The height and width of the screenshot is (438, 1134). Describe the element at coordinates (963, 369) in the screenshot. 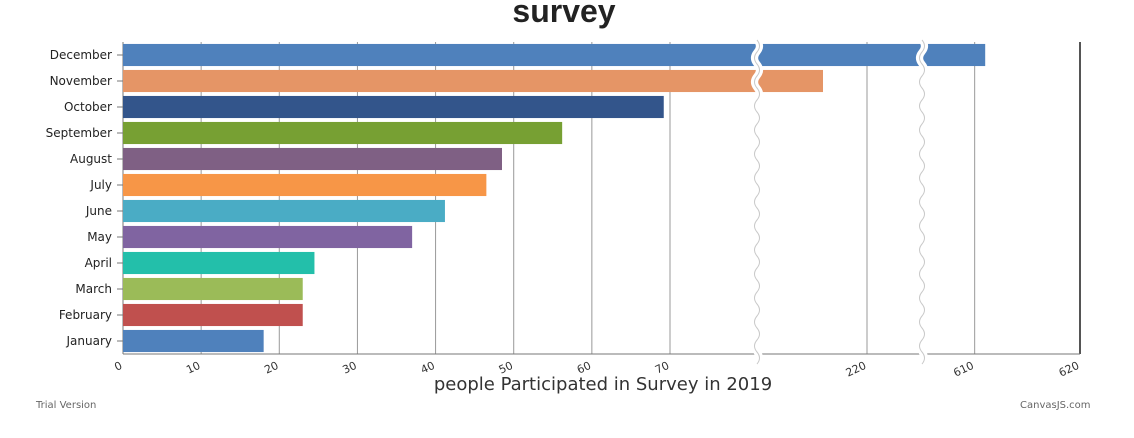

I see `x-tick-label: 610` at that location.